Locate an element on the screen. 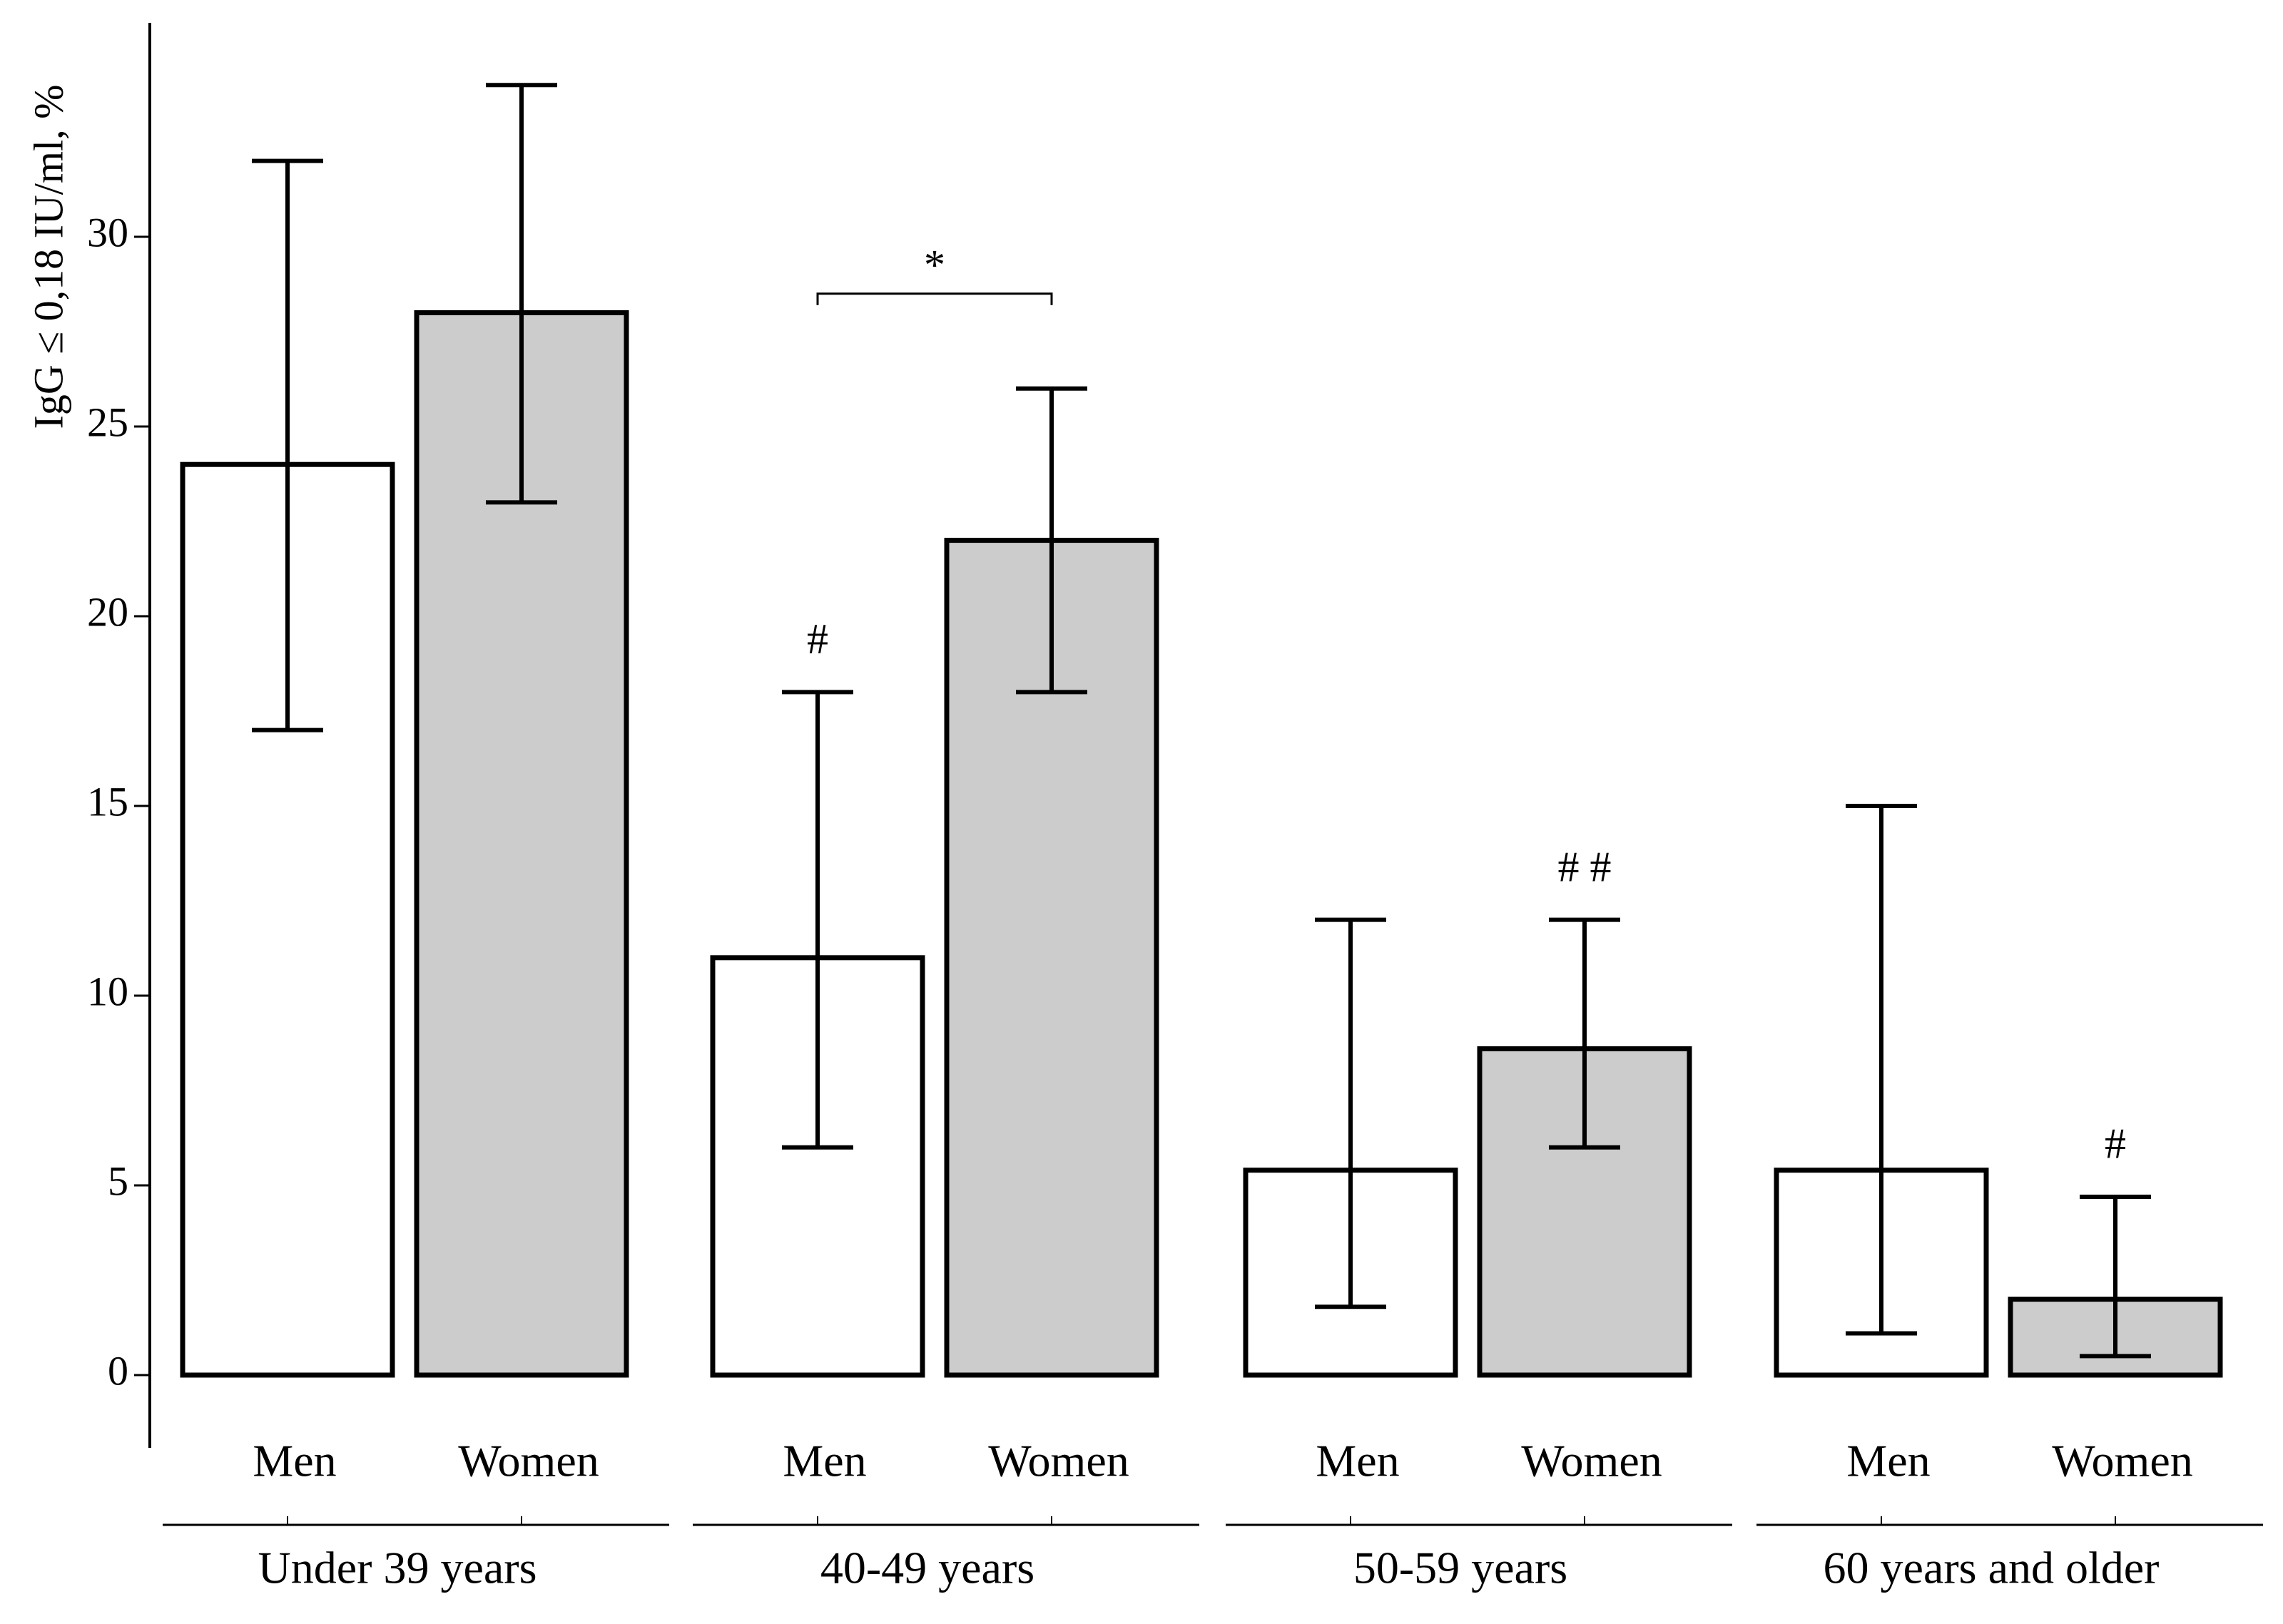 The width and height of the screenshot is (2283, 1624). significance-star: * is located at coordinates (934, 265).